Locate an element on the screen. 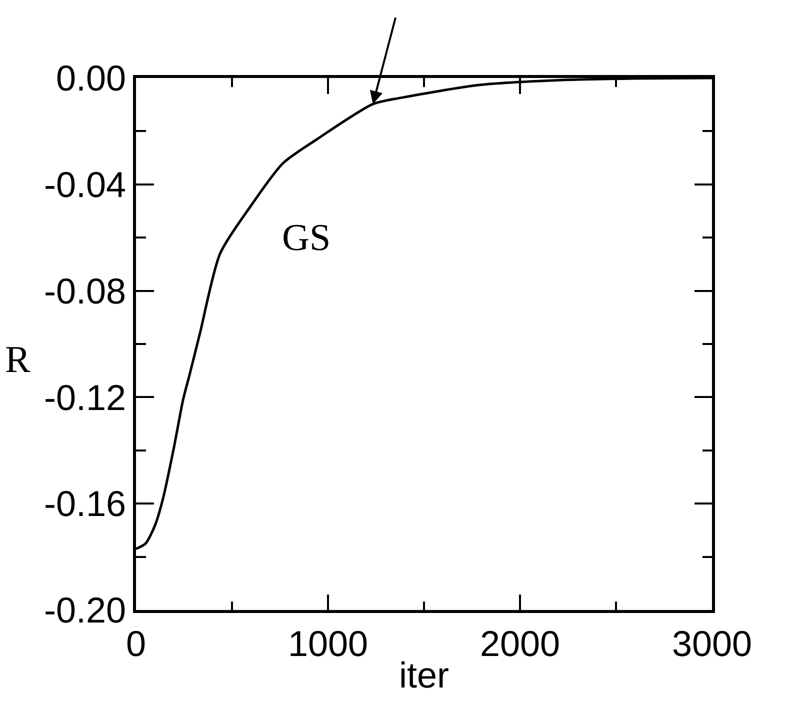  series-label: GS is located at coordinates (306, 238).